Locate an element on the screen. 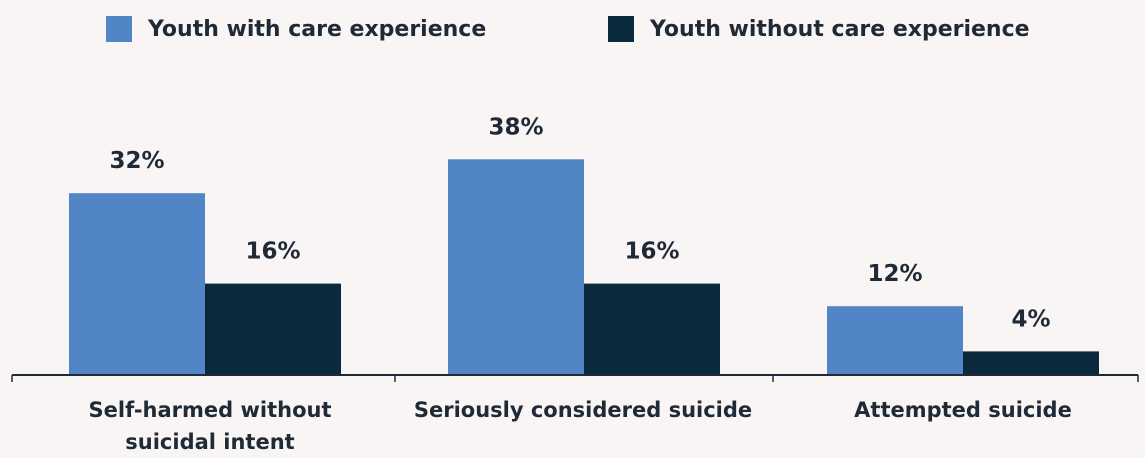  category-label-seriously-considered: Seriously considered suicide is located at coordinates (583, 410).